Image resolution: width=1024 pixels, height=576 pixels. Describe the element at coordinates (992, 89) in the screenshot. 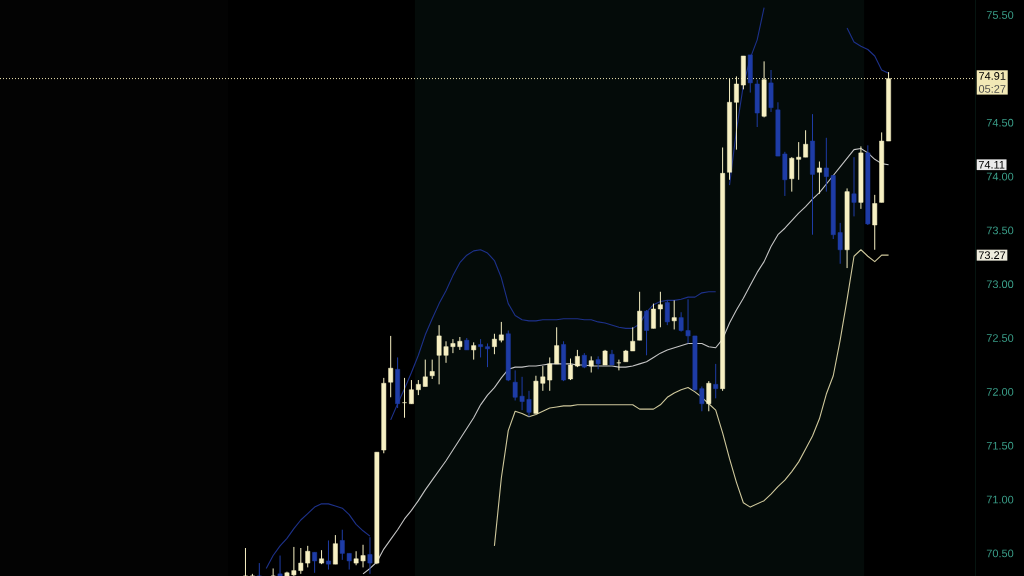

I see `text: 05:27` at that location.